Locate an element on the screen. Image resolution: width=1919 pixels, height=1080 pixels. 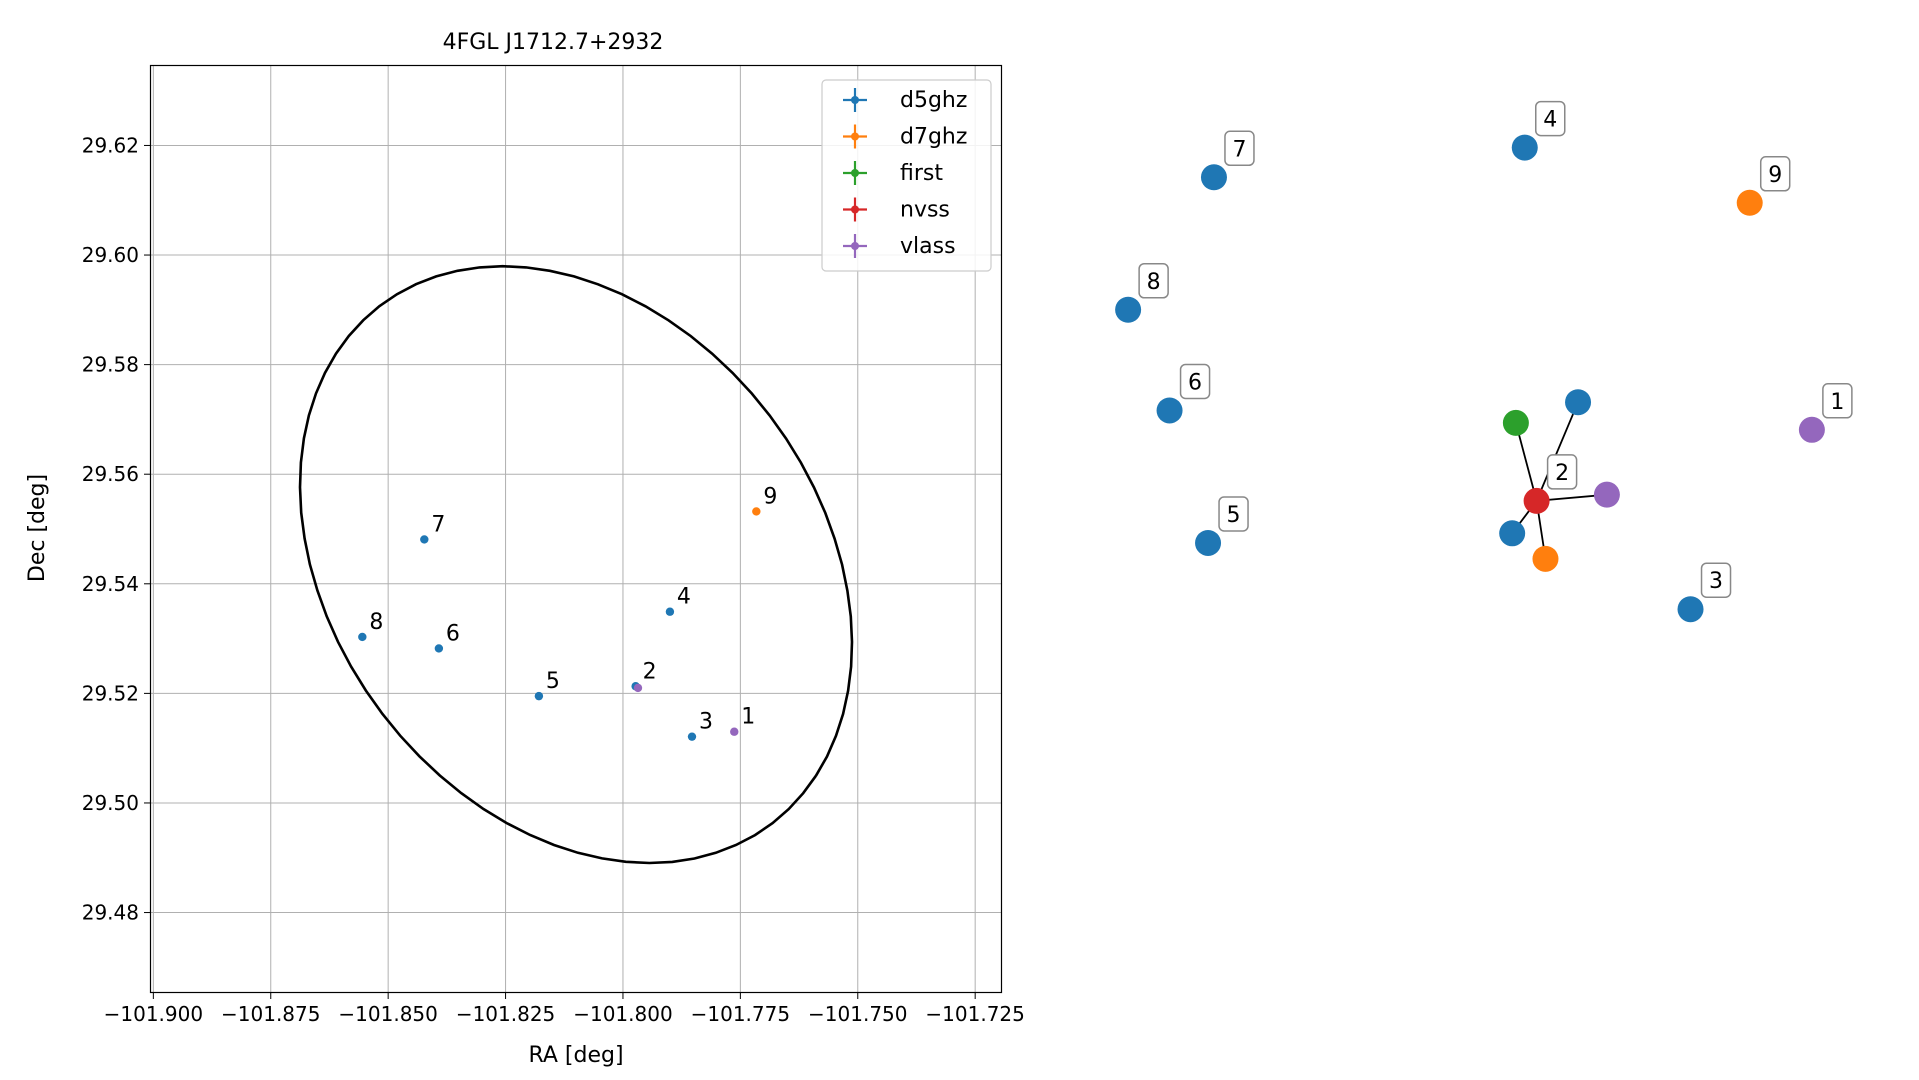
point-label: 9 is located at coordinates (770, 496).